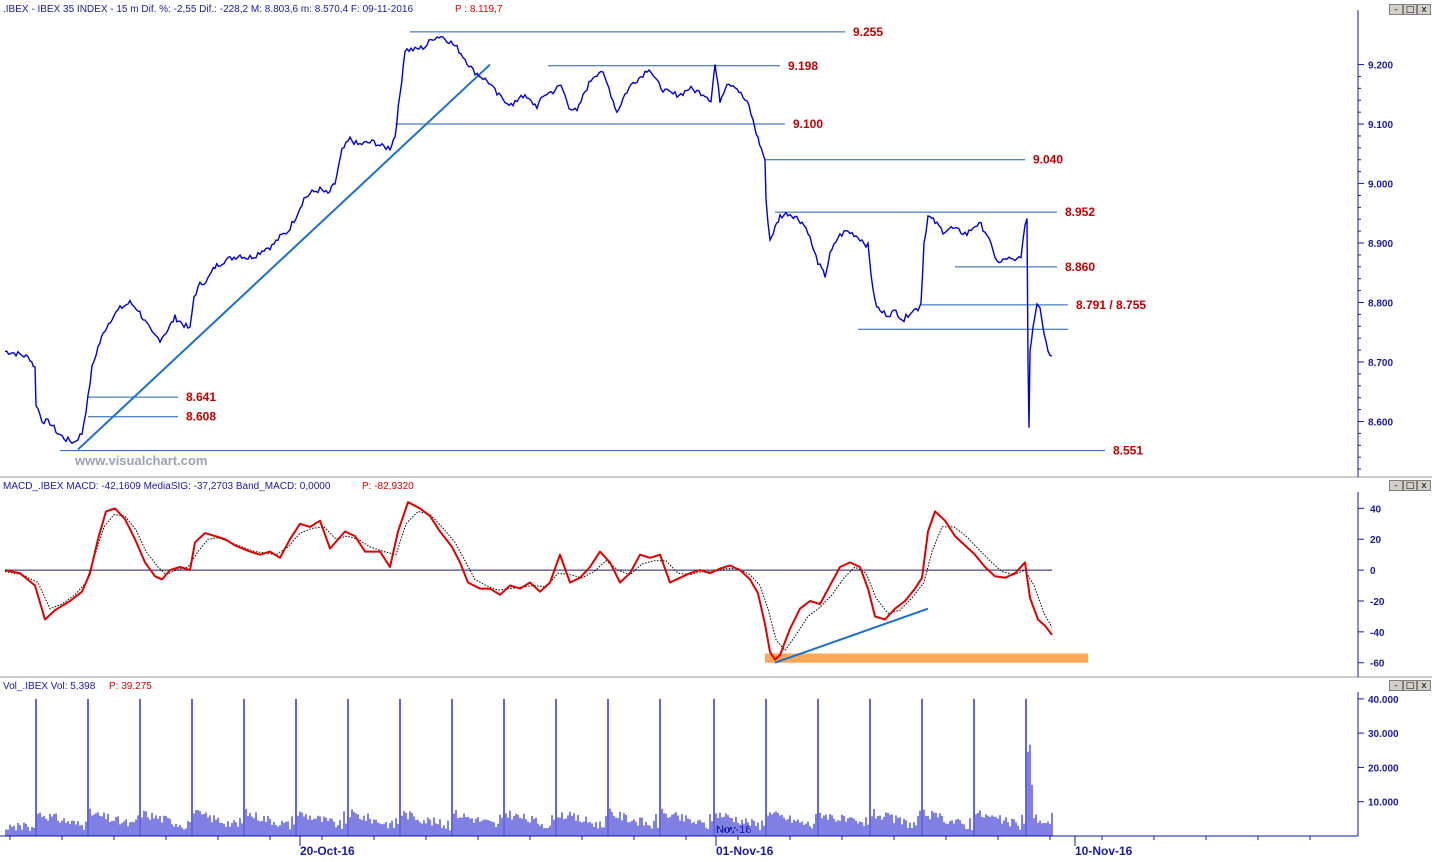 The height and width of the screenshot is (862, 1432). Describe the element at coordinates (1380, 125) in the screenshot. I see `price-axis-label: 9.100` at that location.